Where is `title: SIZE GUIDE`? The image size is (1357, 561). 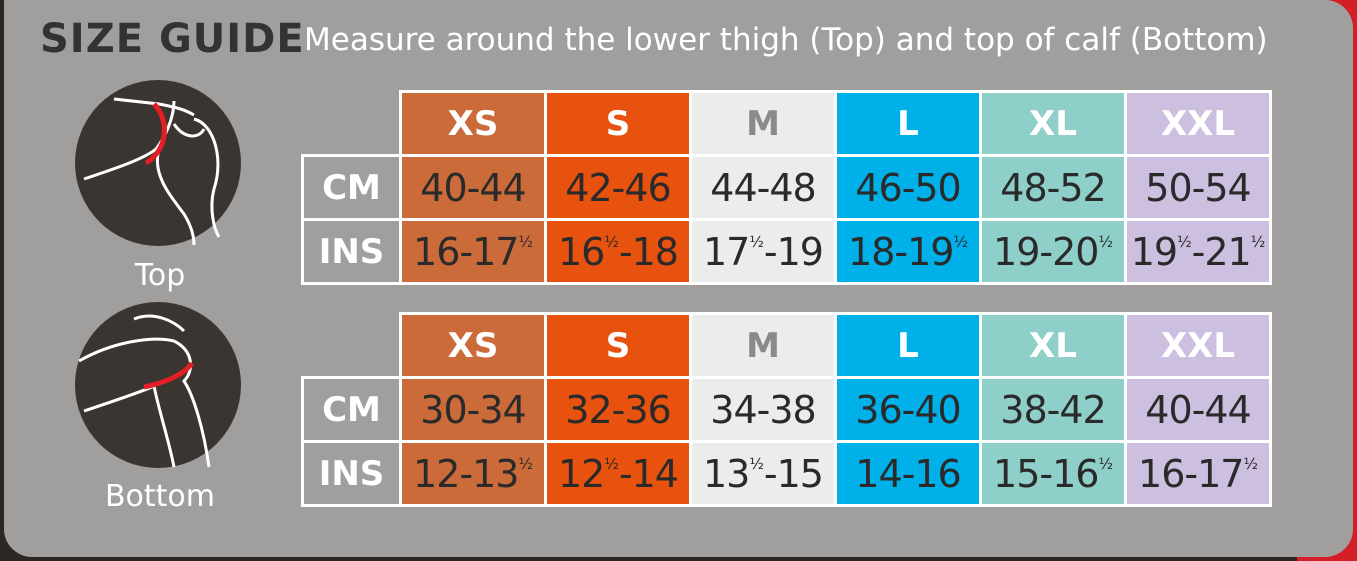 title: SIZE GUIDE is located at coordinates (172, 39).